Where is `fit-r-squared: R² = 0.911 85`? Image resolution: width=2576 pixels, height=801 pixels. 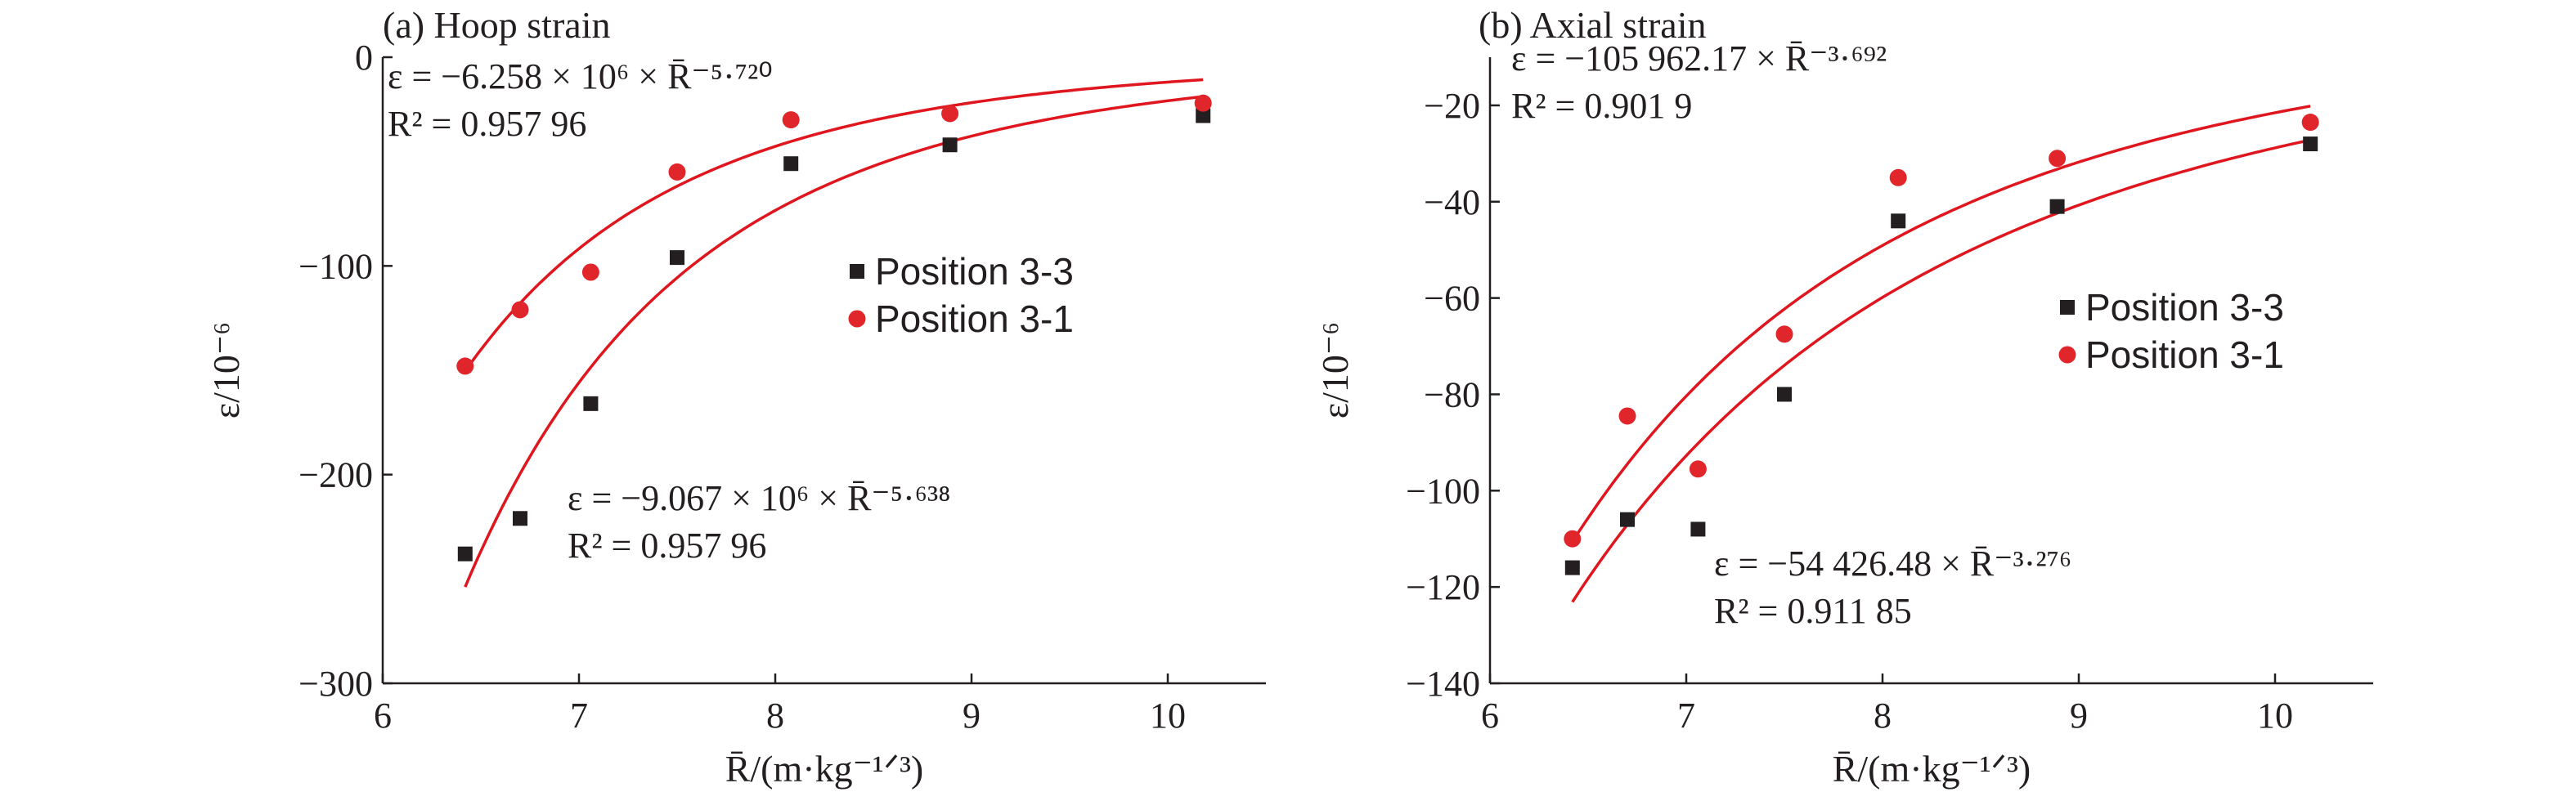 fit-r-squared: R² = 0.911 85 is located at coordinates (1813, 611).